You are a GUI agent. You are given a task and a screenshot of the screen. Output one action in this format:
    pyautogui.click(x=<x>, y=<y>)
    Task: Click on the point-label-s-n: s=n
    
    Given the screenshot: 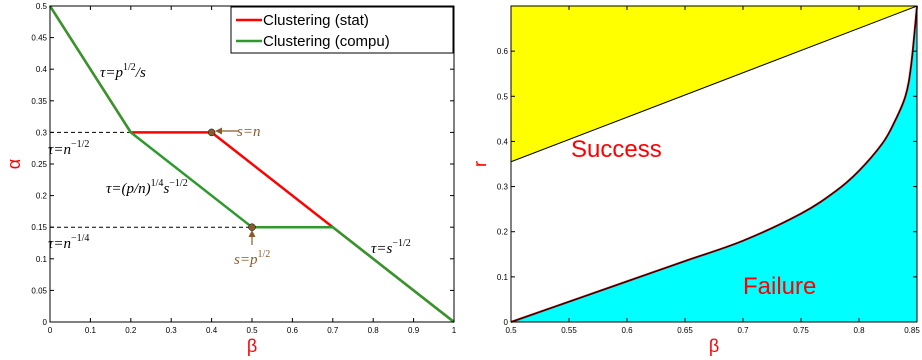 What is the action you would take?
    pyautogui.click(x=237, y=132)
    